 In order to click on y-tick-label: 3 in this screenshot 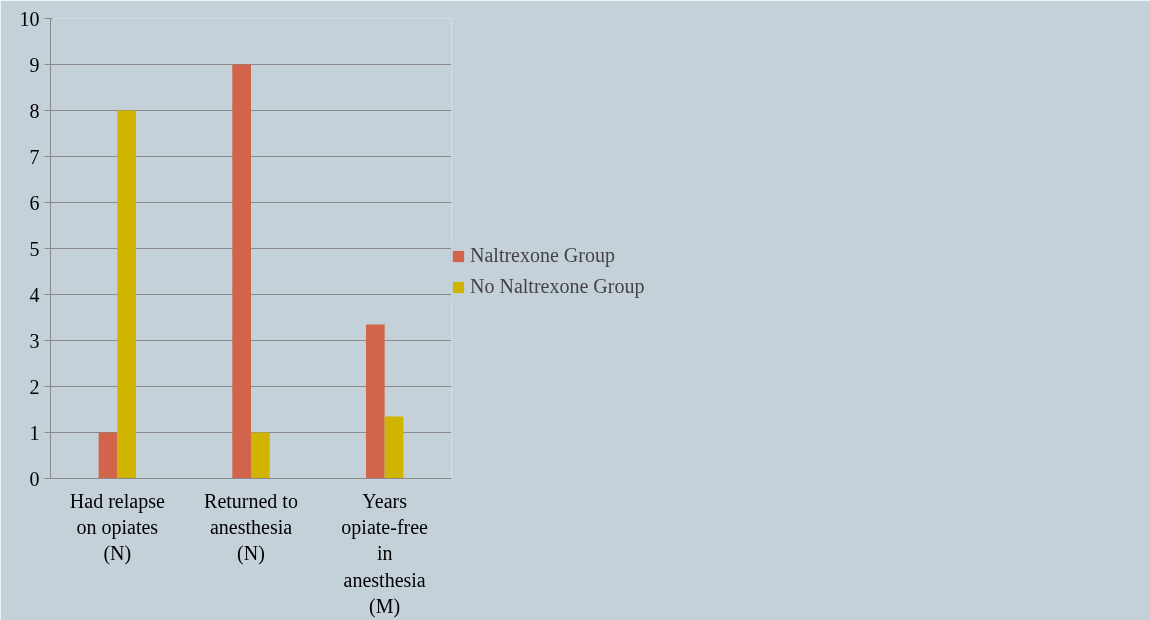, I will do `click(34, 340)`.